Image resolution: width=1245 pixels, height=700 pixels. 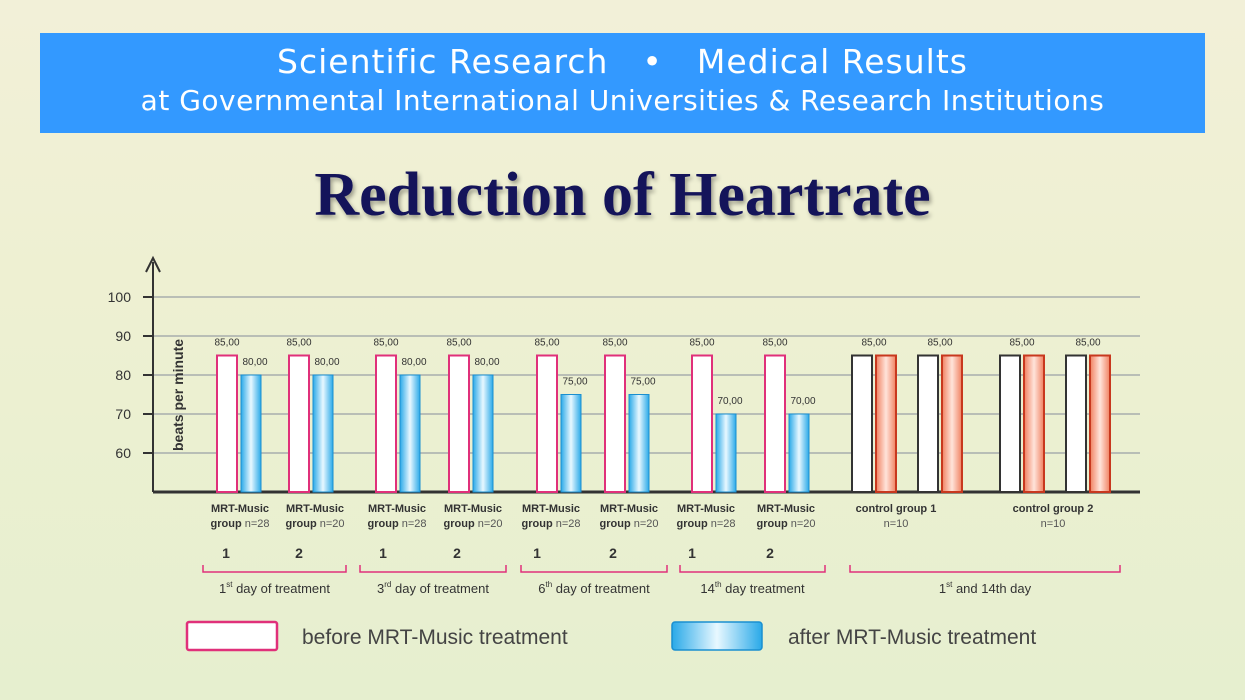 I want to click on y-tick-label: 80, so click(x=123, y=375).